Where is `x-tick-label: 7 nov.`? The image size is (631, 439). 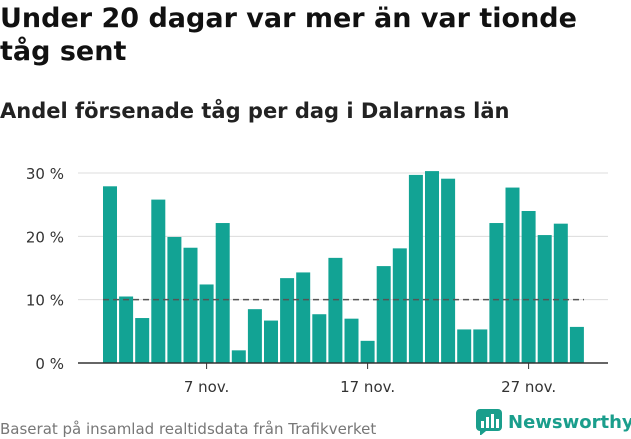 x-tick-label: 7 nov. is located at coordinates (206, 387).